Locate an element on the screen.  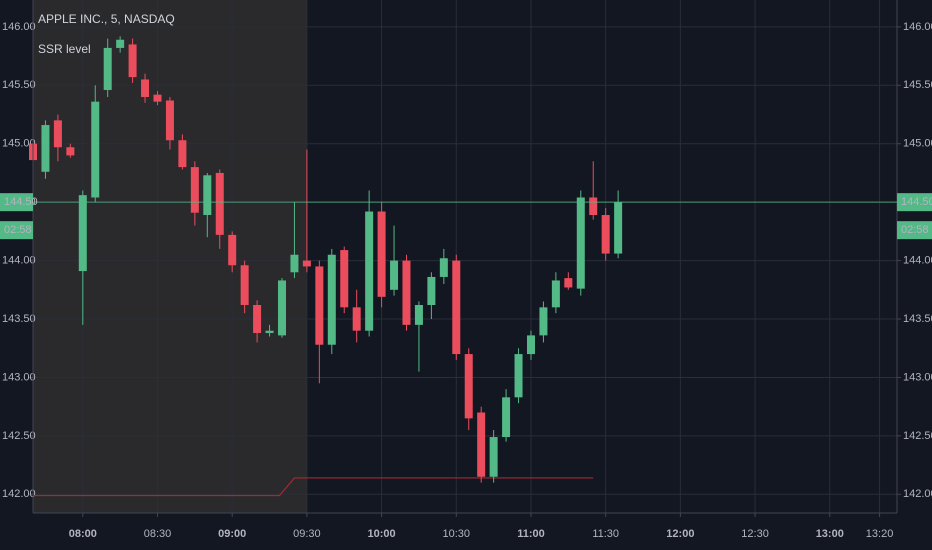
x-tick-label: 08:30 is located at coordinates (158, 534).